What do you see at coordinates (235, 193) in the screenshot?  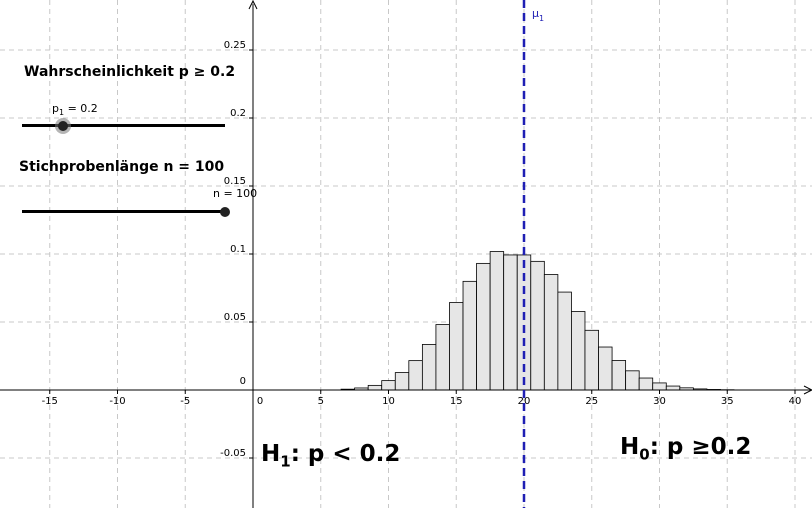 I see `sample-size-slider-tag: n = 100` at bounding box center [235, 193].